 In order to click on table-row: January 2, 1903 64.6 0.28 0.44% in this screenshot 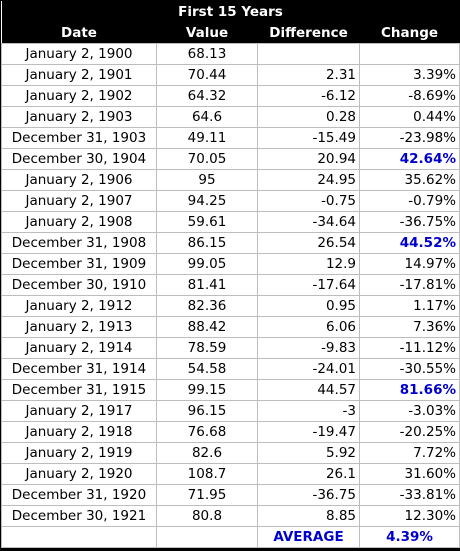, I will do `click(230, 117)`.